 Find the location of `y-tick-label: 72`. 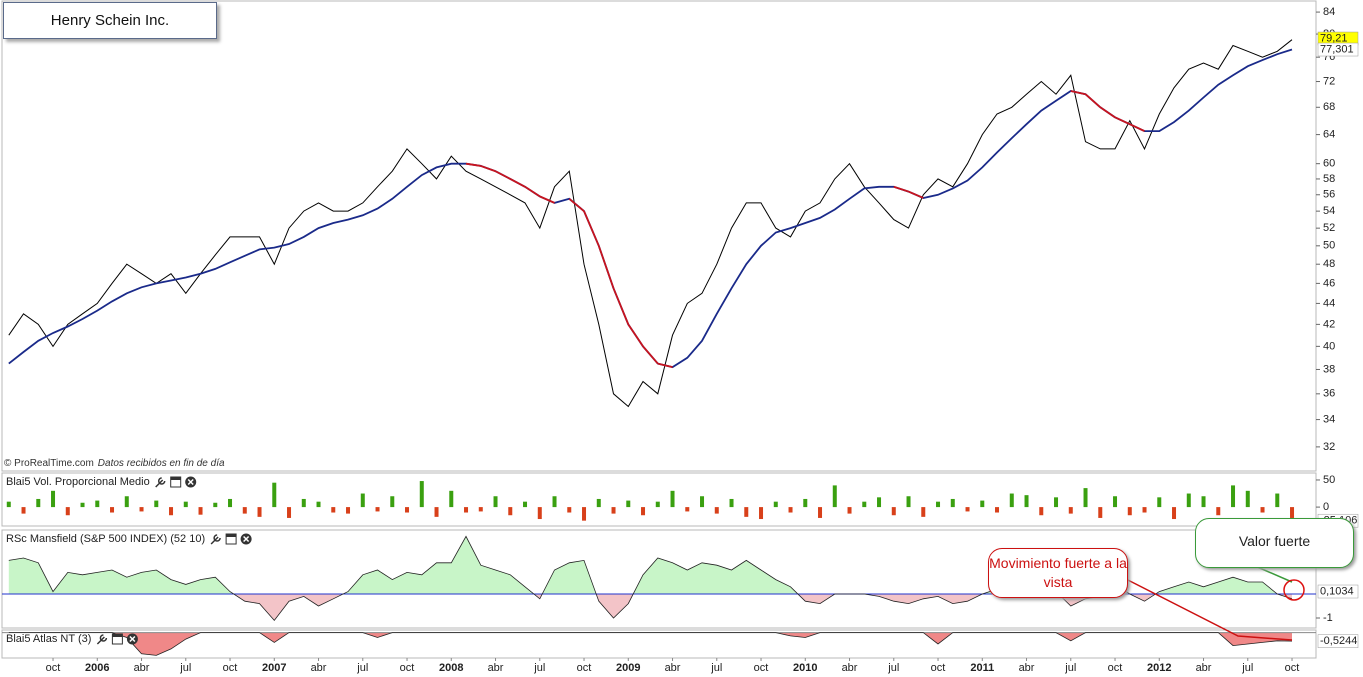

y-tick-label: 72 is located at coordinates (1329, 81).